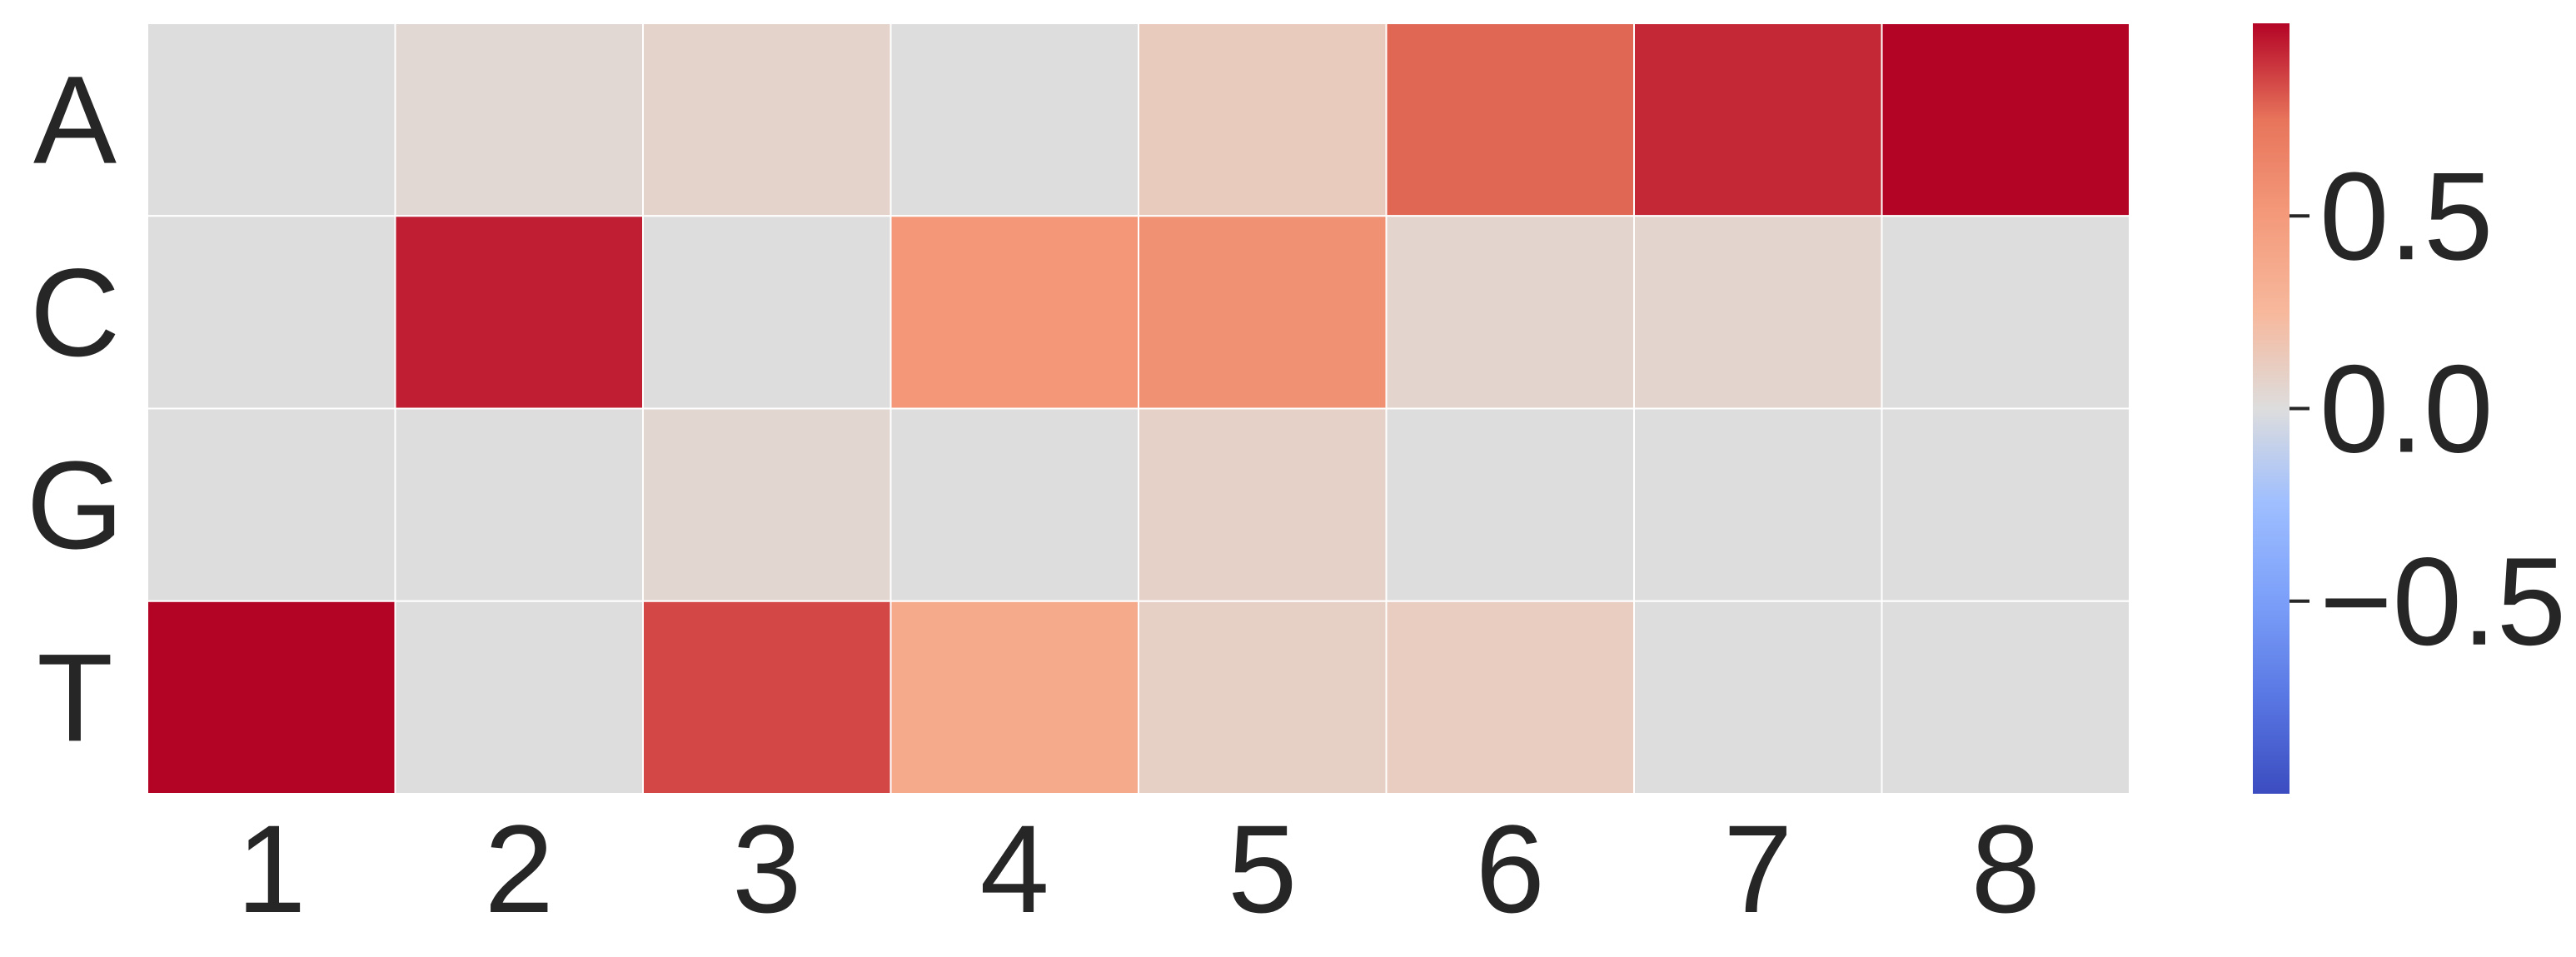 The height and width of the screenshot is (957, 2576). I want to click on column-label-7: 7, so click(1757, 869).